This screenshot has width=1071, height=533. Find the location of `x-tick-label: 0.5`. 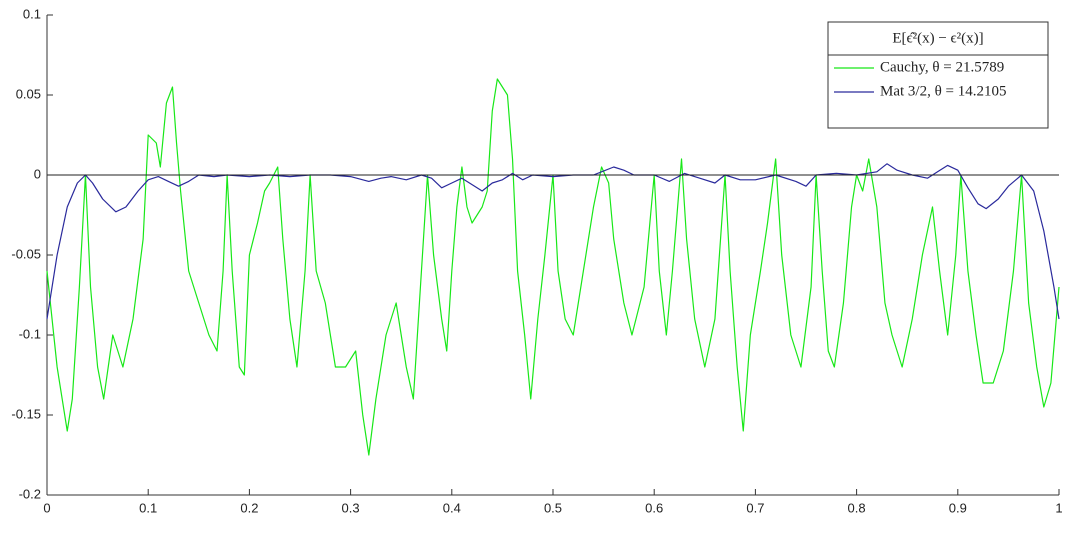

x-tick-label: 0.5 is located at coordinates (553, 507).